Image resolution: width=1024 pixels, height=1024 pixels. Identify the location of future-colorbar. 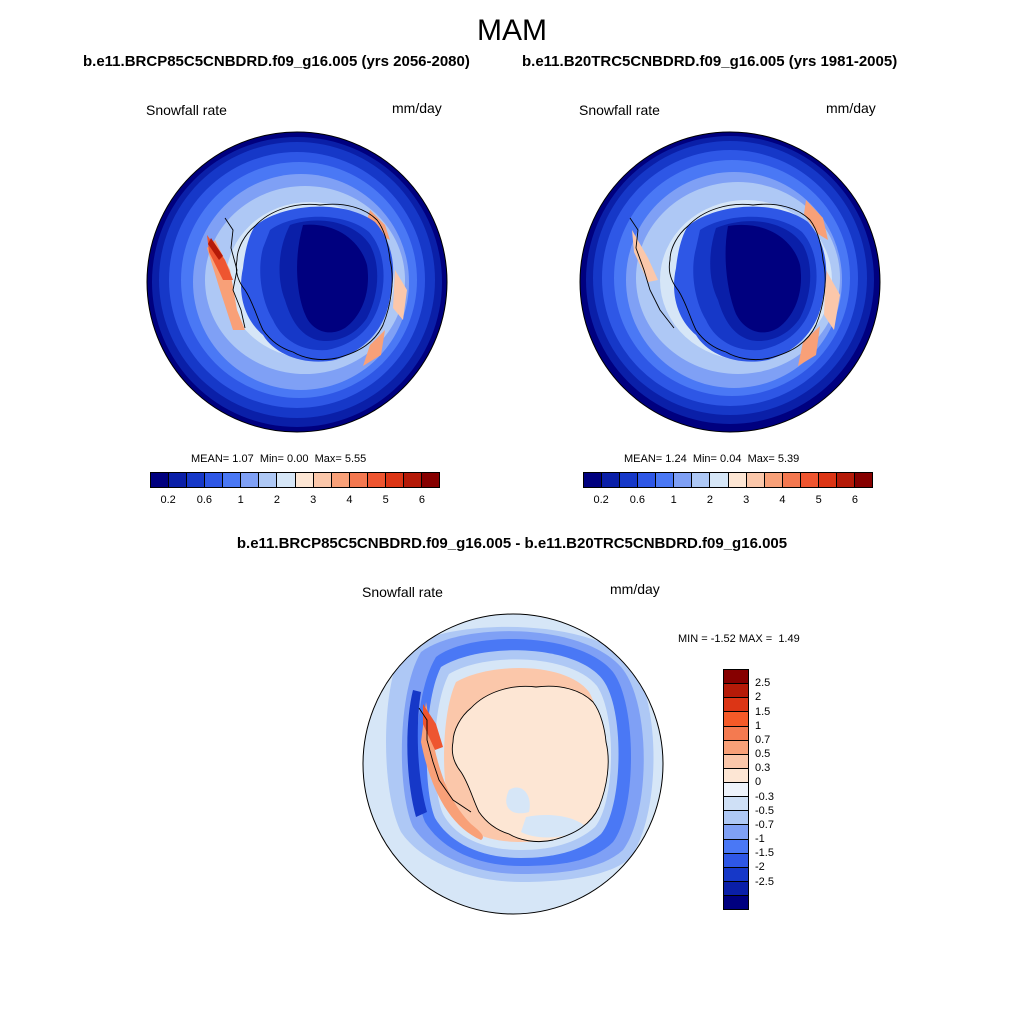
(295, 480).